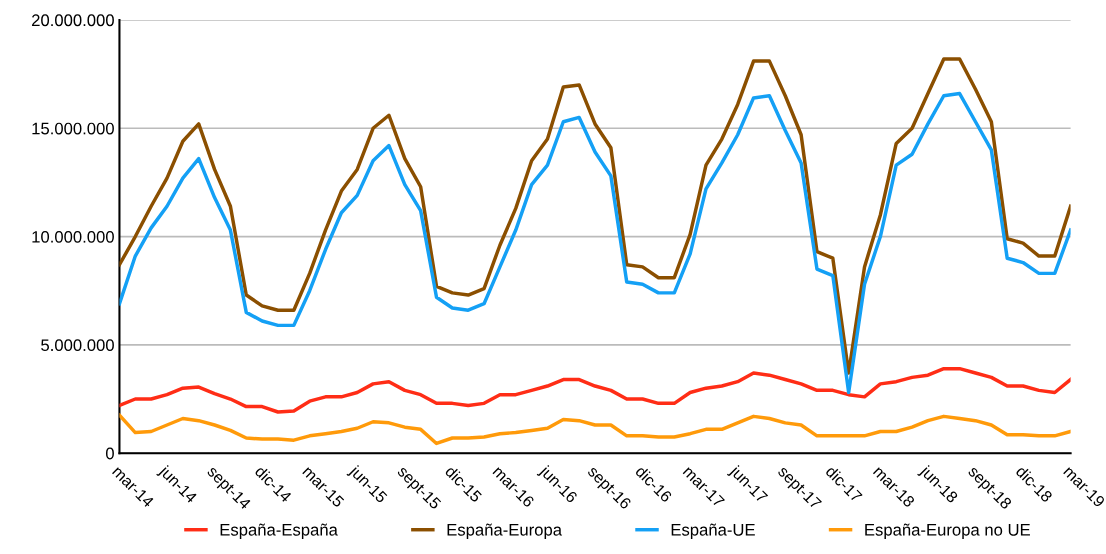  What do you see at coordinates (73, 128) in the screenshot?
I see `y-tick-label: 15.000.000` at bounding box center [73, 128].